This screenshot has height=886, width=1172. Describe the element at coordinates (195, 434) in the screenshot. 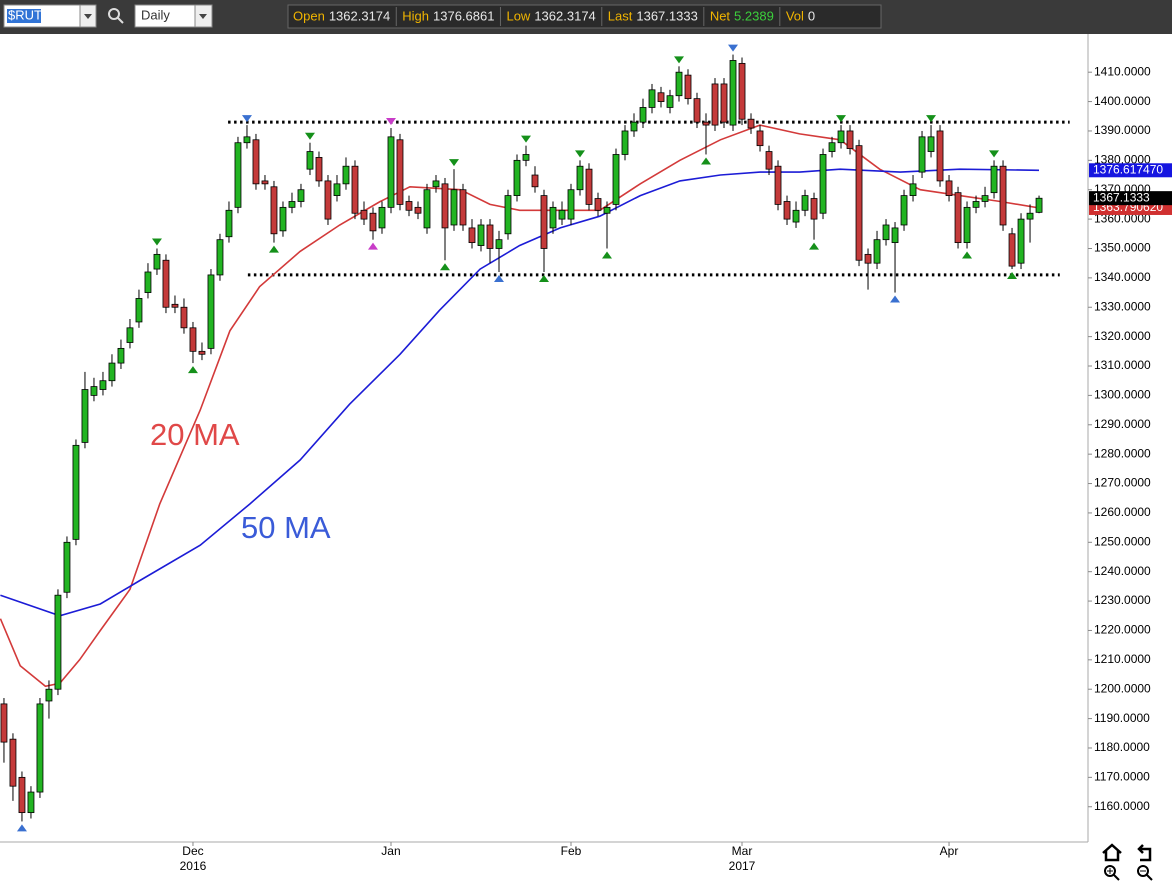

I see `ma-annotation: 20 MA` at that location.